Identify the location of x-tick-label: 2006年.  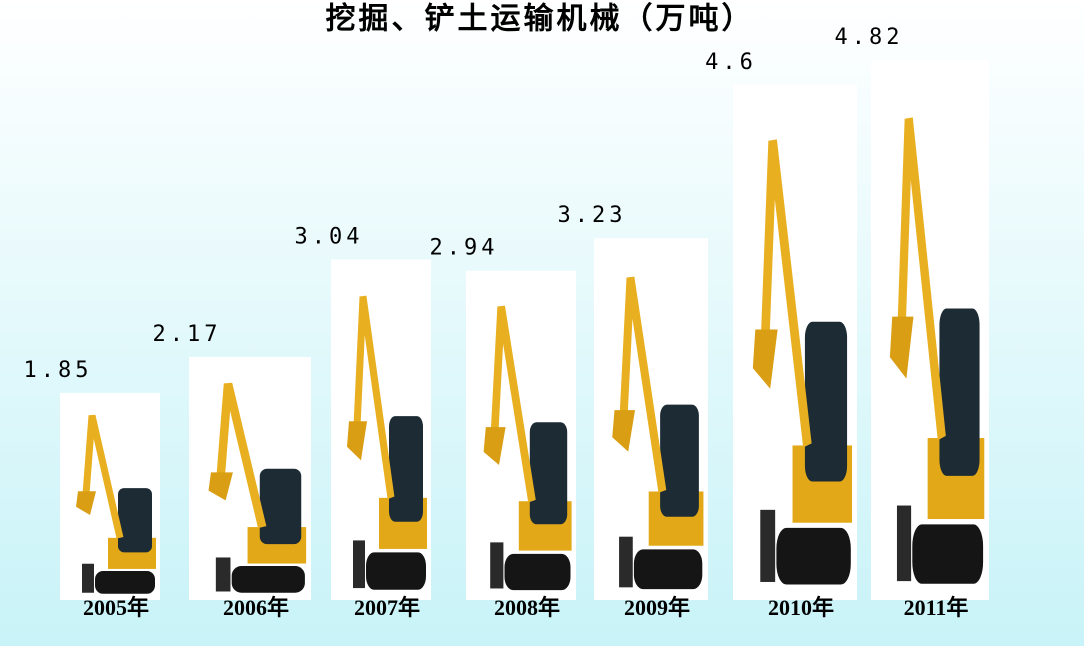
(256, 607).